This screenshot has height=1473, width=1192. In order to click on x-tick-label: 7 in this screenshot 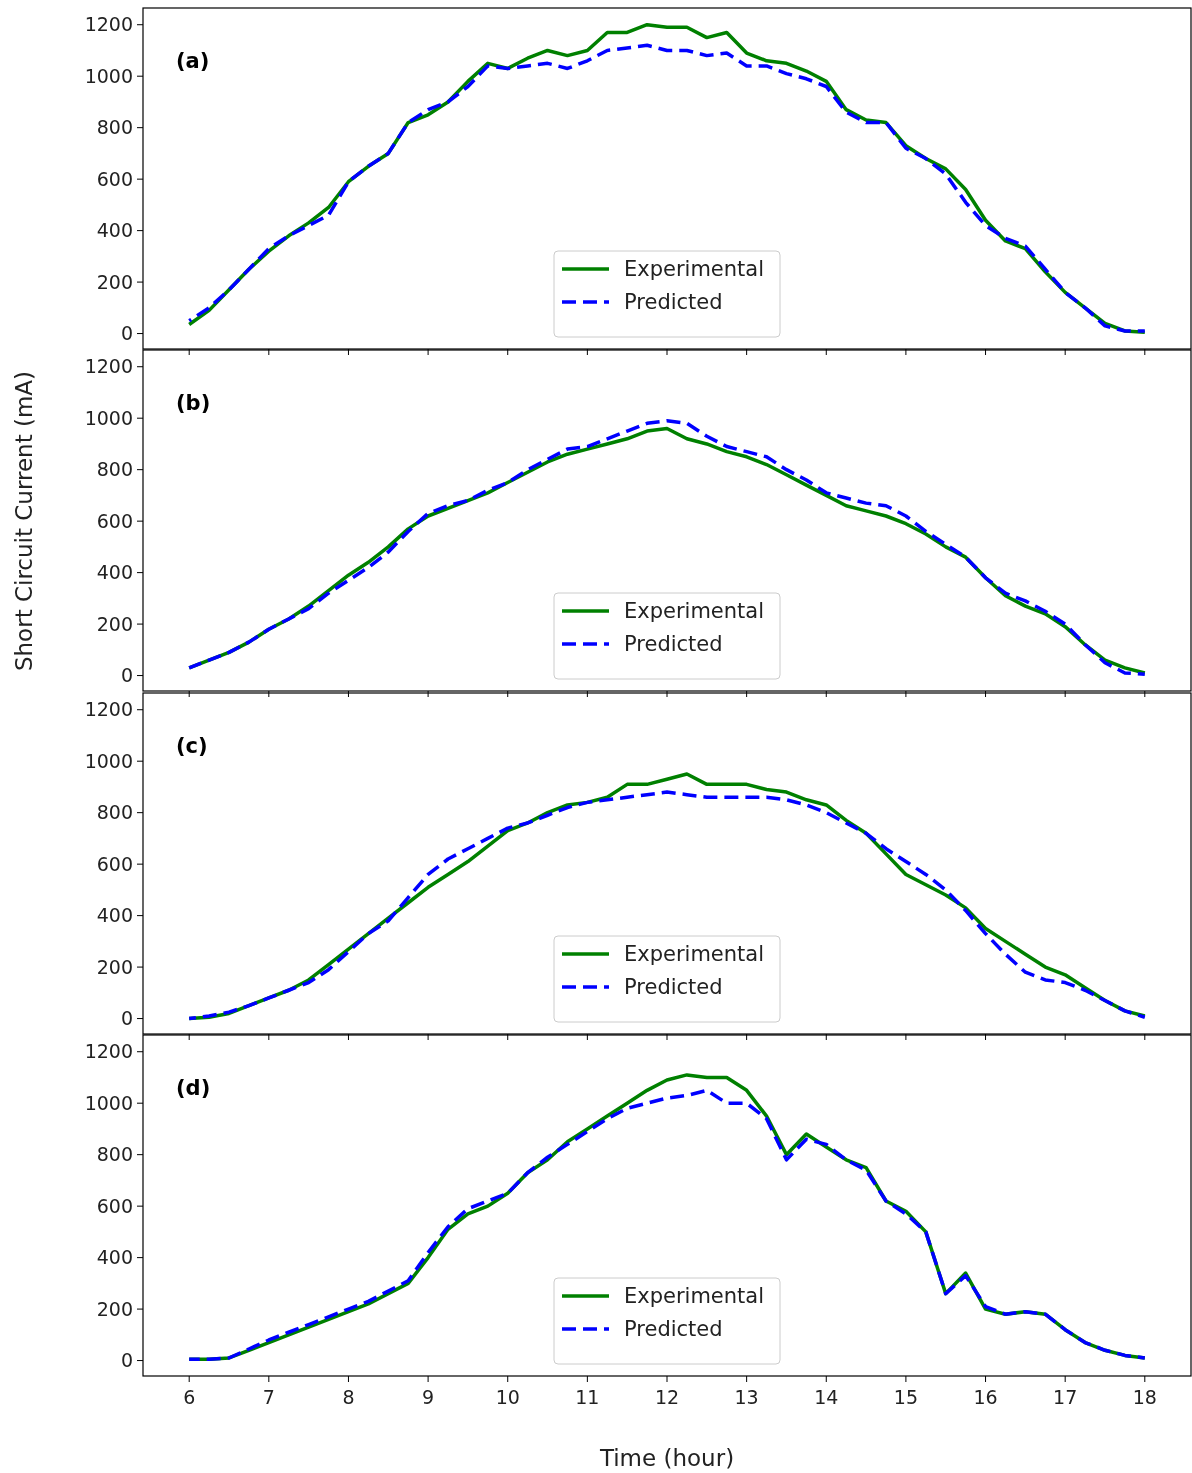, I will do `click(268, 1397)`.